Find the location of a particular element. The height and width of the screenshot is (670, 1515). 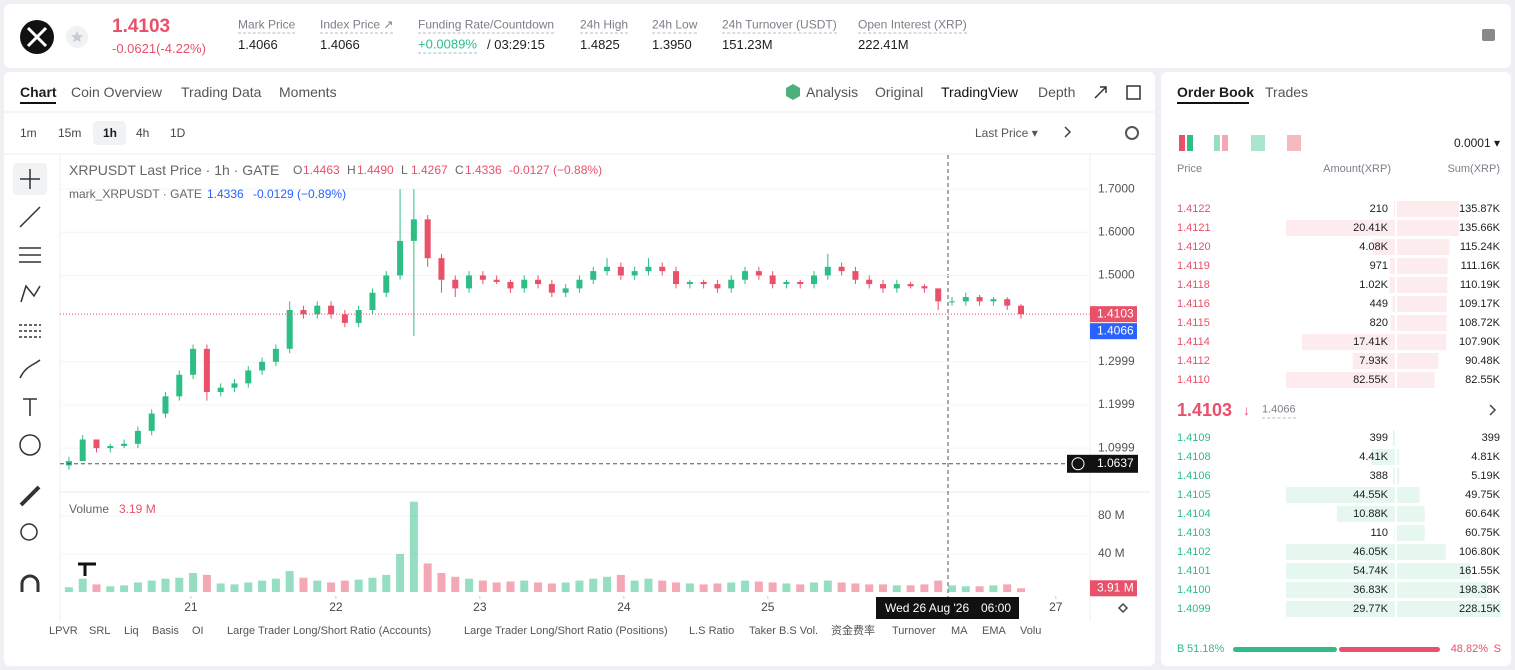

chart-tab: Moments is located at coordinates (308, 92).